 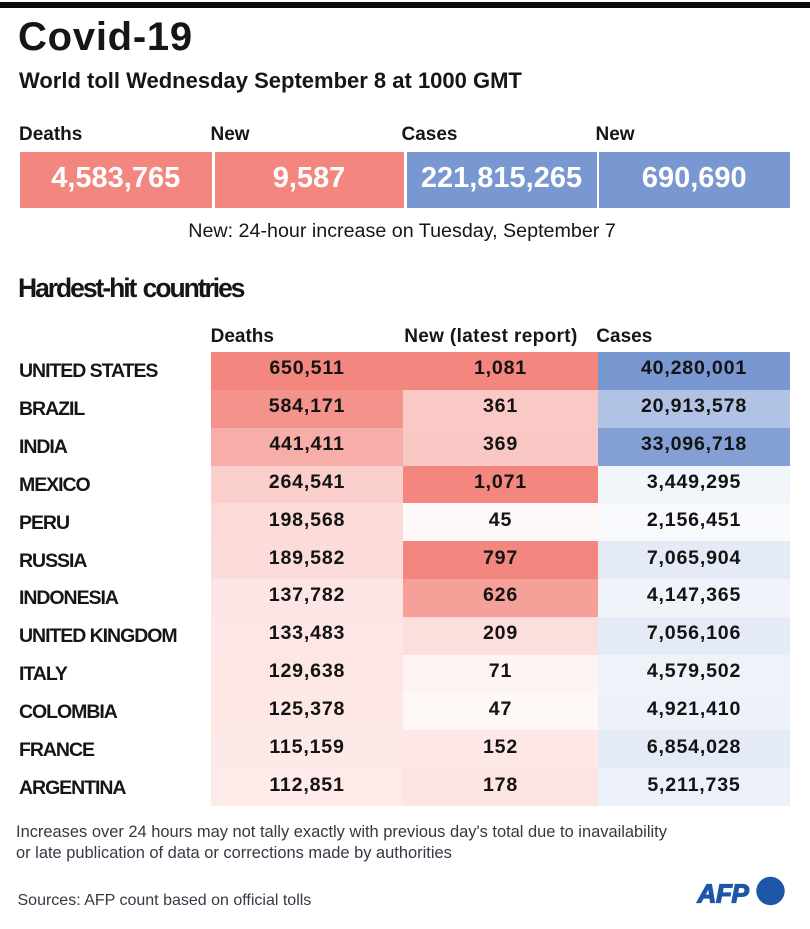 I want to click on svg-text: AFP, so click(x=723, y=893).